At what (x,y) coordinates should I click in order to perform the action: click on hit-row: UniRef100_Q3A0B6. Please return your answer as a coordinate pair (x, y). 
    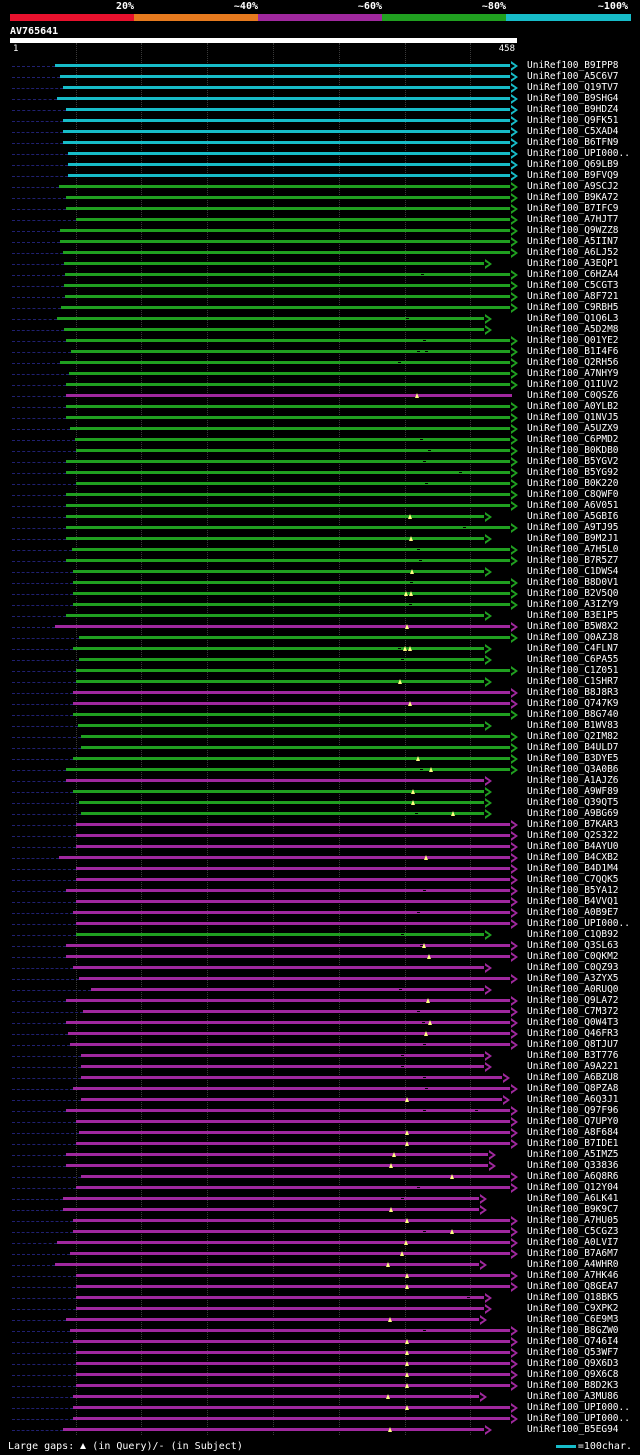
    Looking at the image, I should click on (320, 770).